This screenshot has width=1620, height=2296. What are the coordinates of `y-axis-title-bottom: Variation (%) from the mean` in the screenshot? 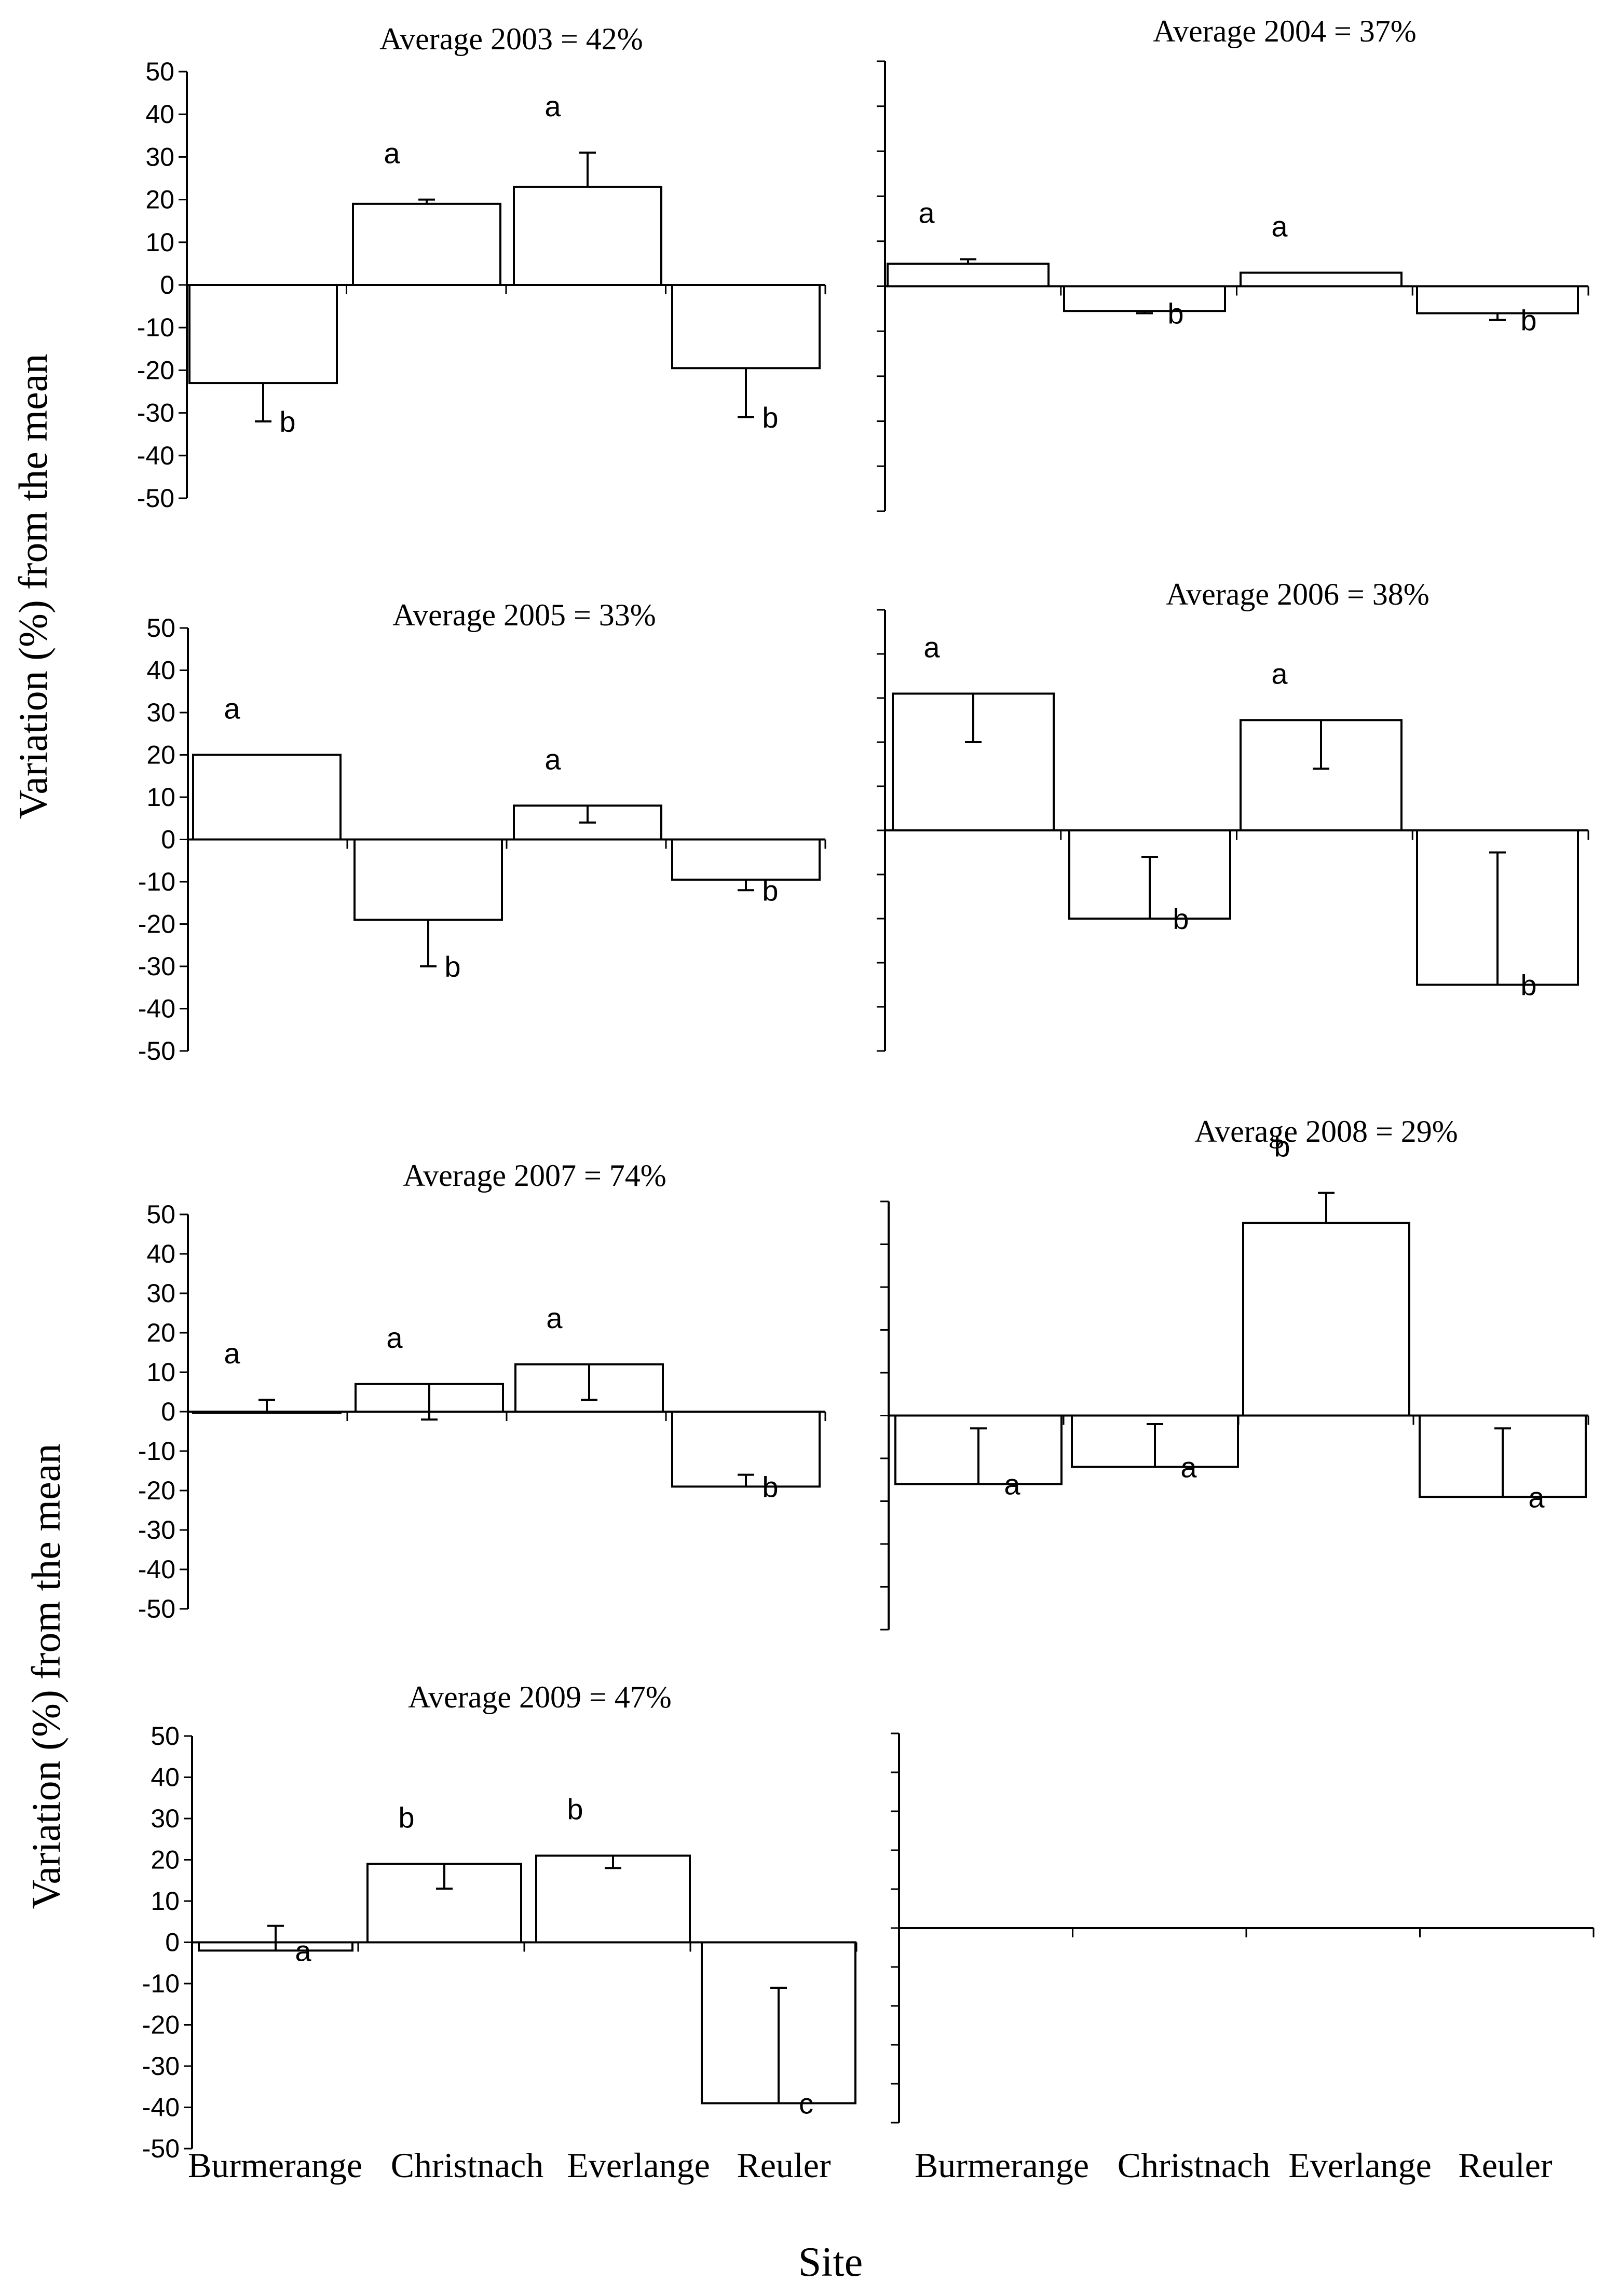 It's located at (46, 1676).